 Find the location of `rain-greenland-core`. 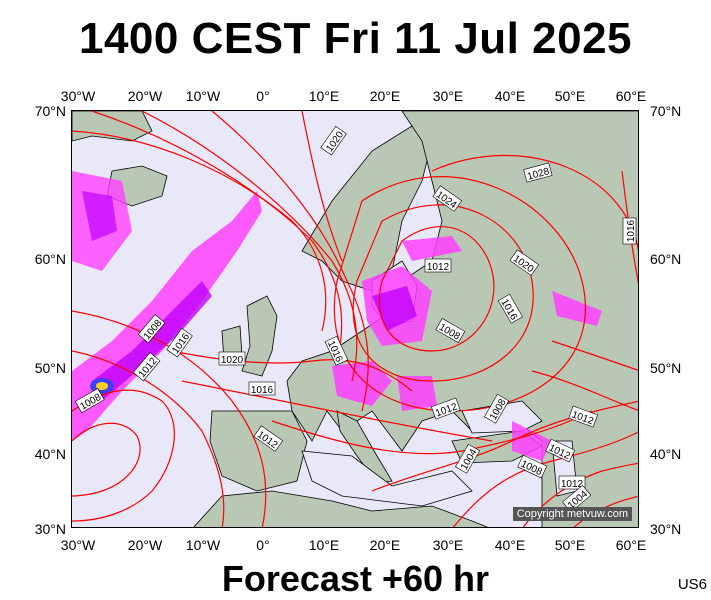

rain-greenland-core is located at coordinates (99, 216).